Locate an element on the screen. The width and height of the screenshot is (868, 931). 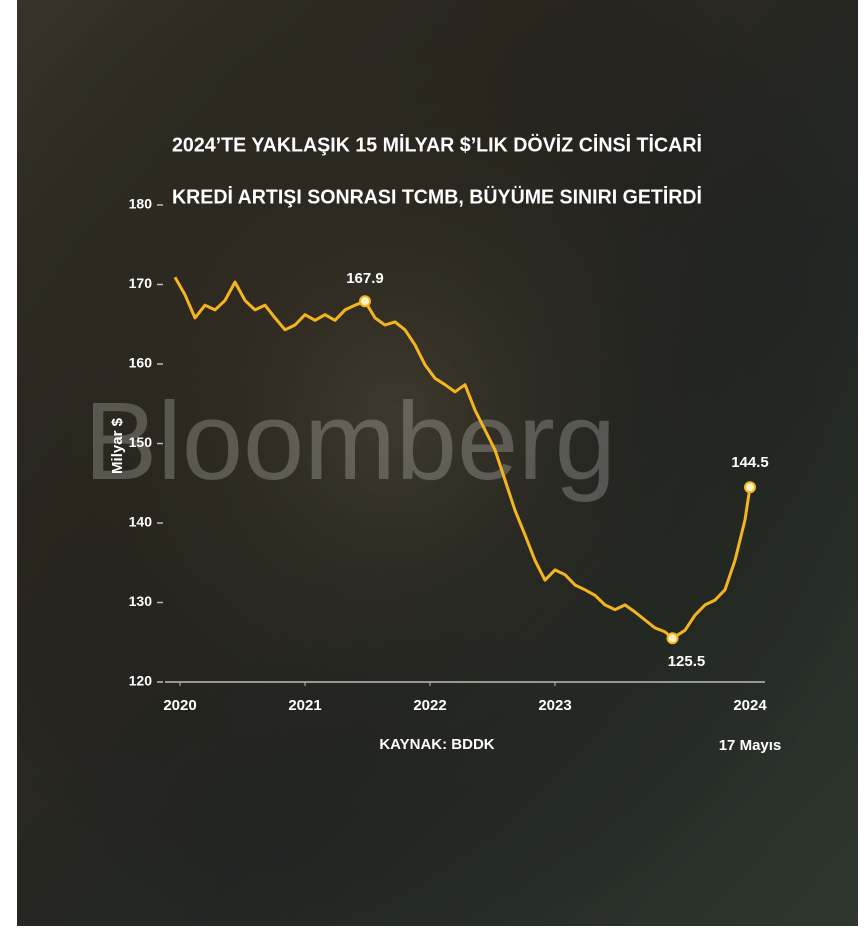
y-tick-label: 140 is located at coordinates (141, 522).